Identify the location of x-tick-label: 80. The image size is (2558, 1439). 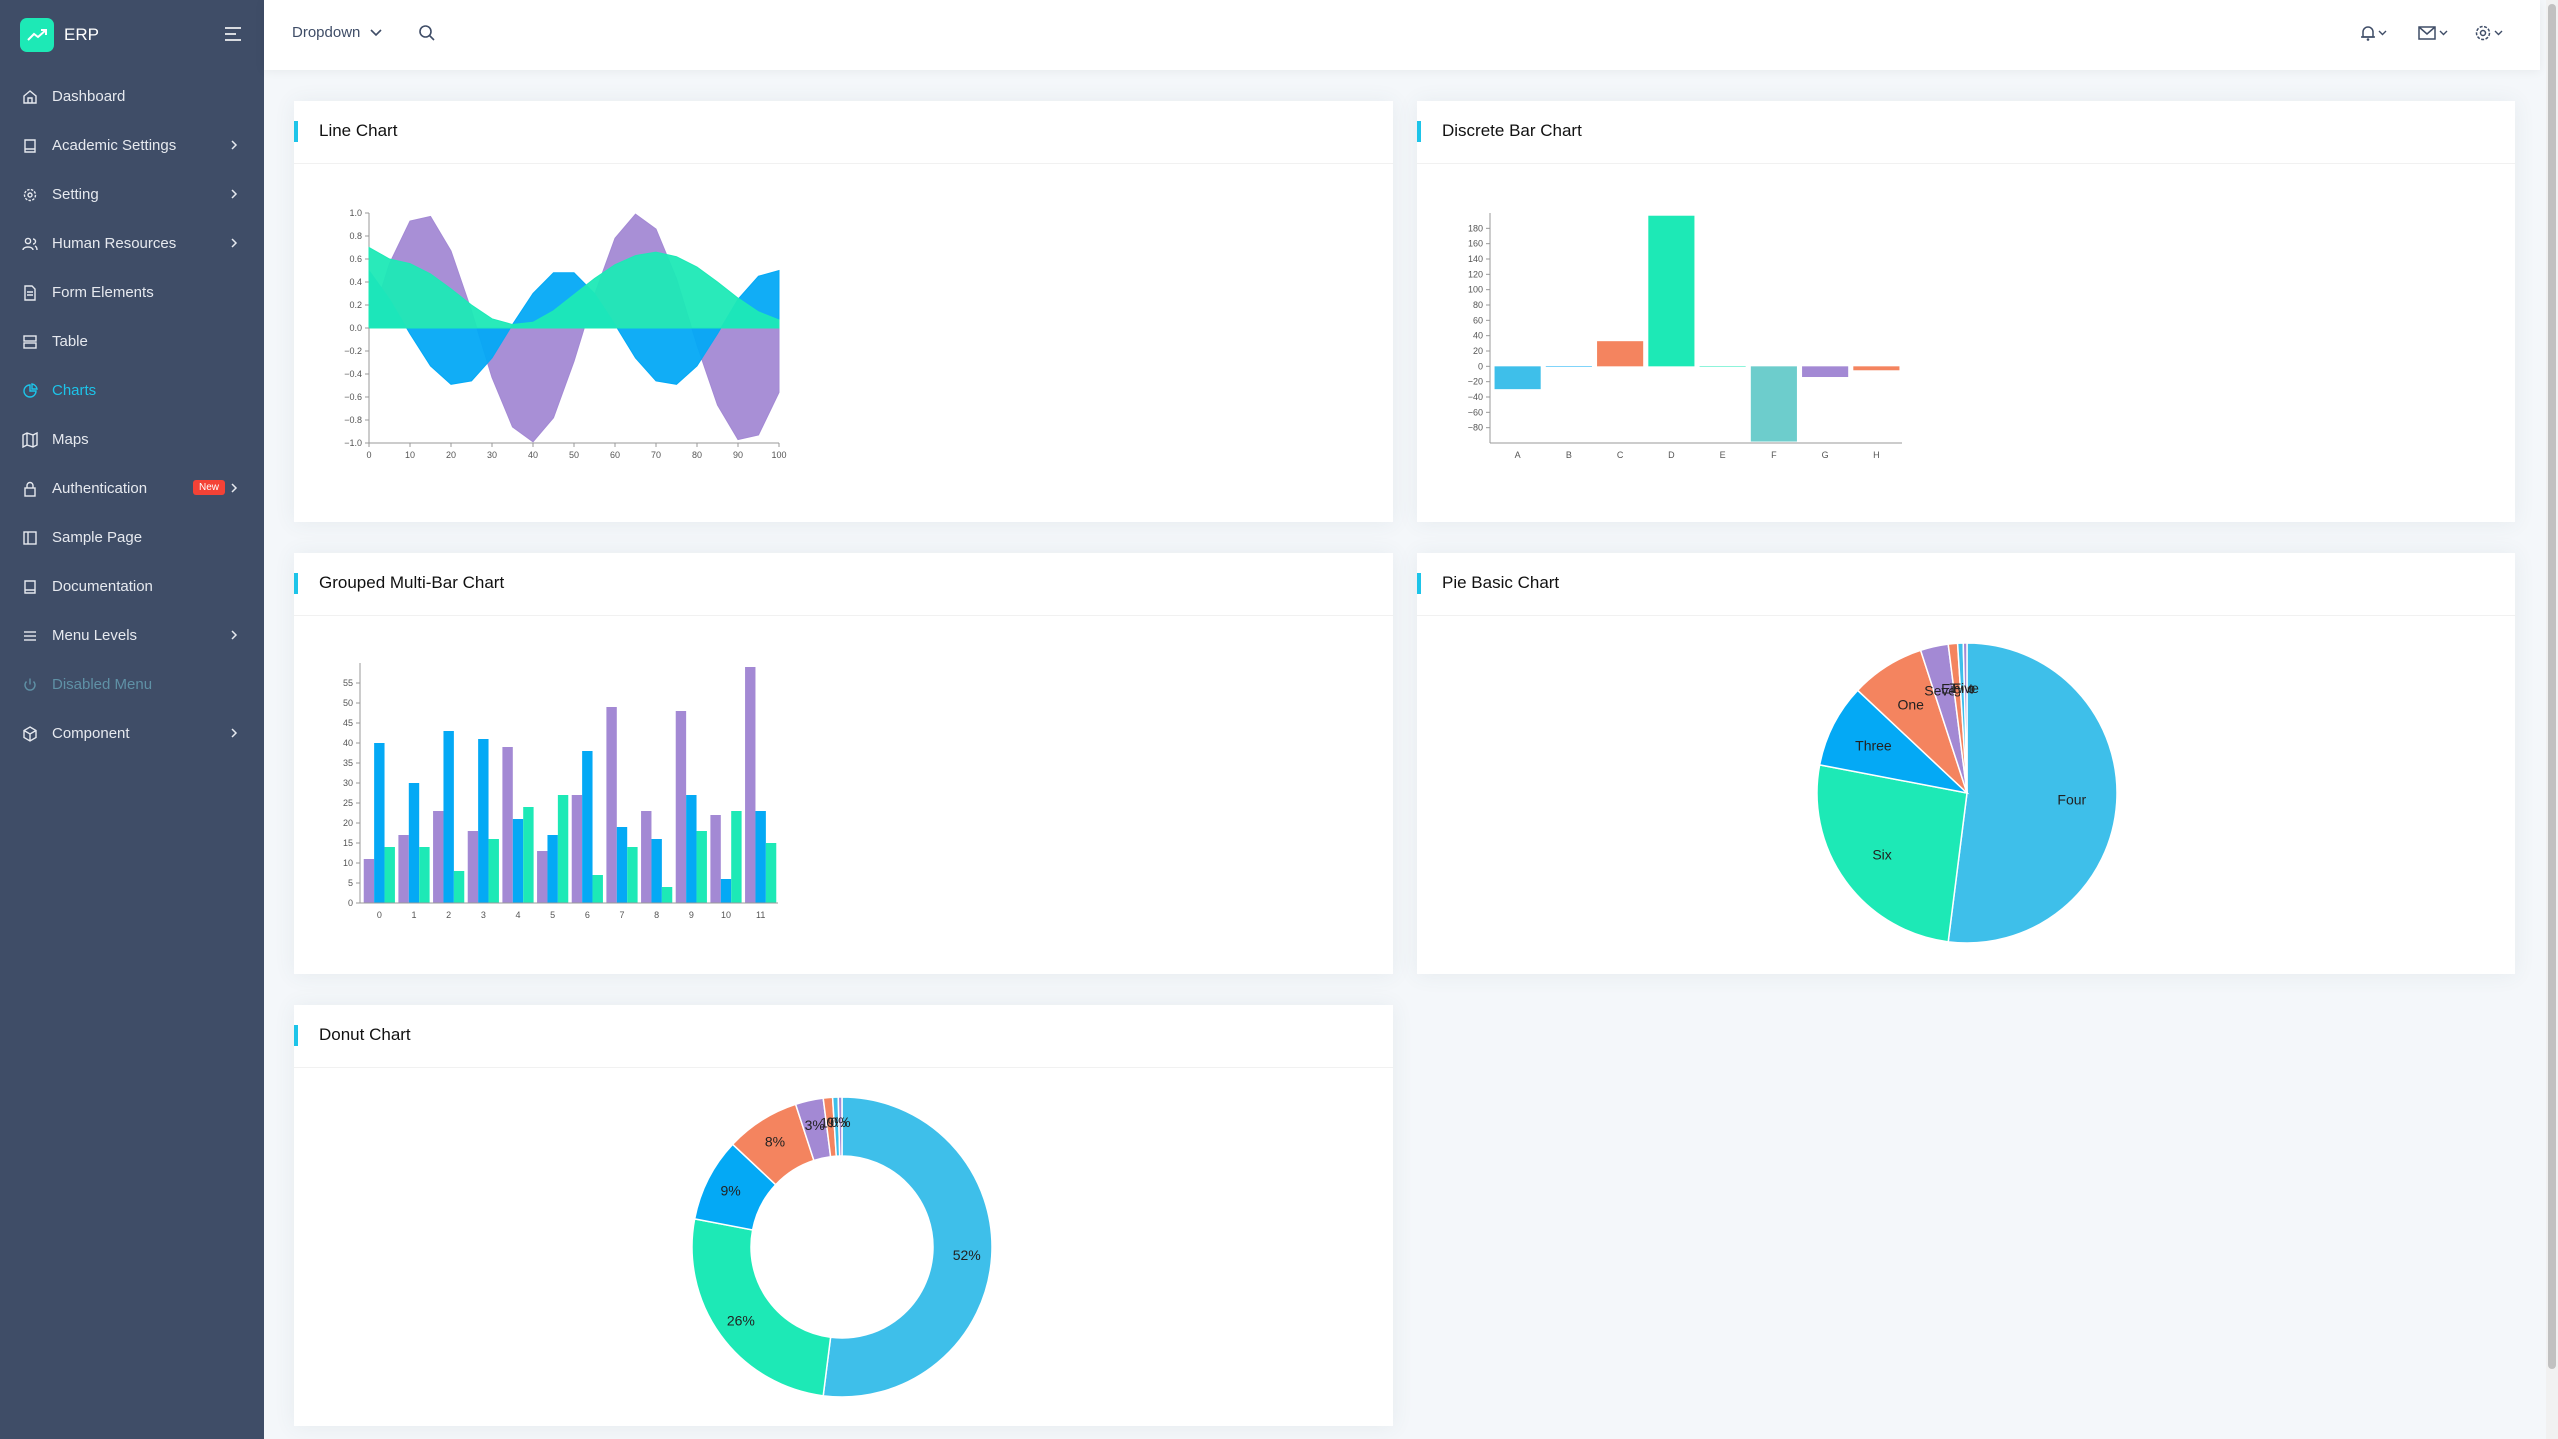
(697, 455).